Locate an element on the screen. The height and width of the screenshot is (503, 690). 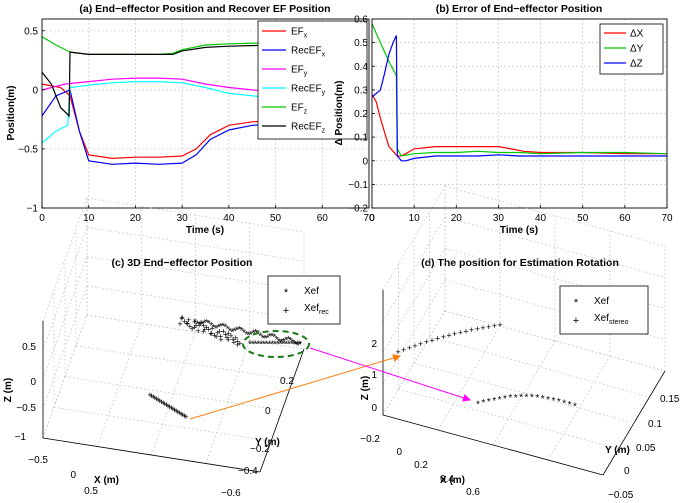
b-xtick-label: 0 is located at coordinates (372, 218).